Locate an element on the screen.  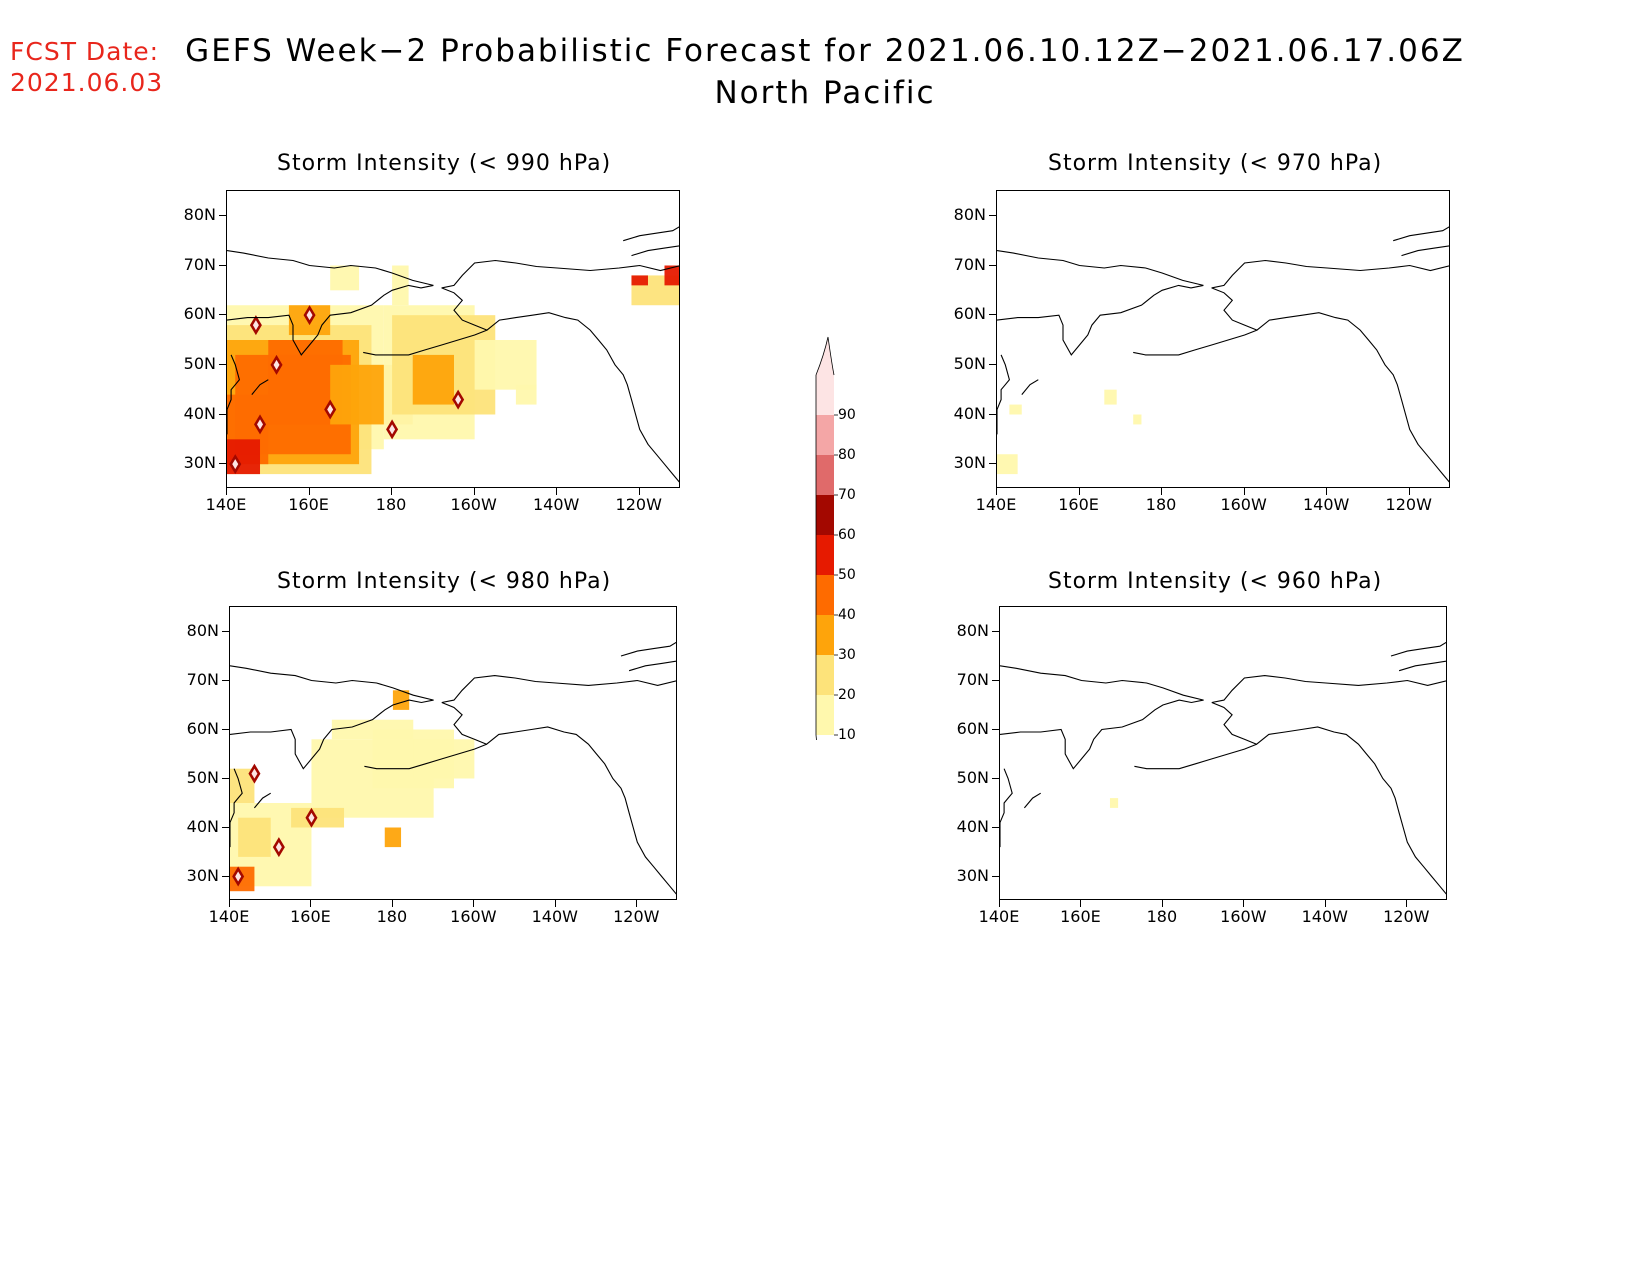
colorbar-level-label: 70 is located at coordinates (847, 495).